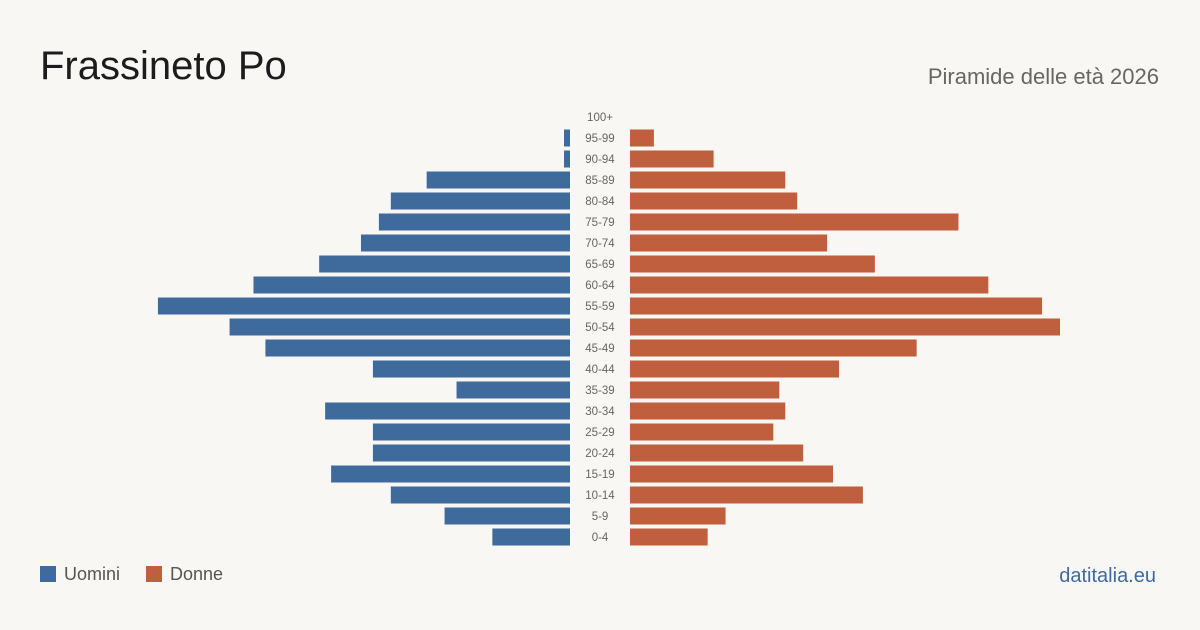 This screenshot has width=1200, height=630. Describe the element at coordinates (599, 391) in the screenshot. I see `age-group-label: 35-39` at that location.